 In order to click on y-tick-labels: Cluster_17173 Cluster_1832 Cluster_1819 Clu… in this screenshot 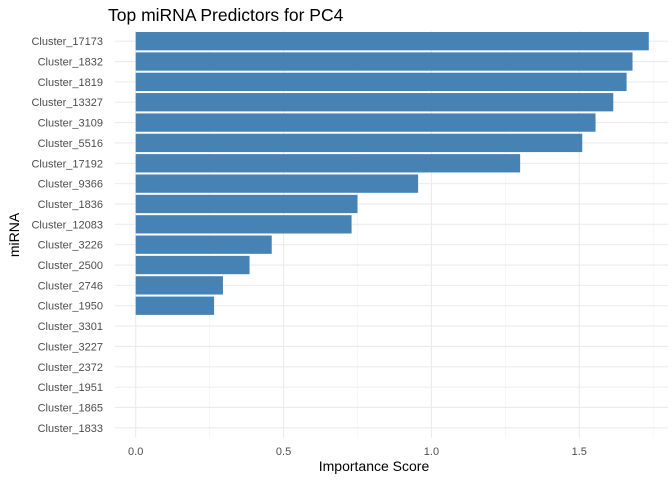, I will do `click(67, 235)`.